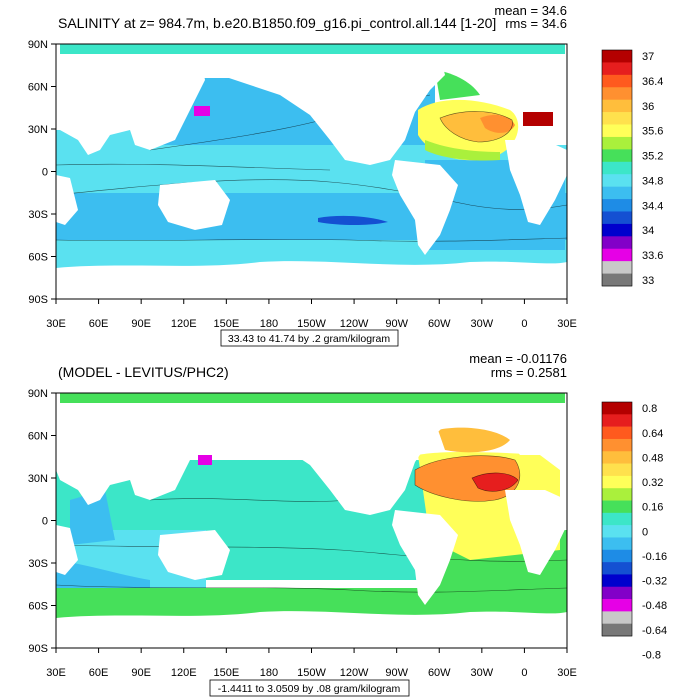 The width and height of the screenshot is (700, 700). I want to click on panel2-colorbar-label: -0.32, so click(654, 582).